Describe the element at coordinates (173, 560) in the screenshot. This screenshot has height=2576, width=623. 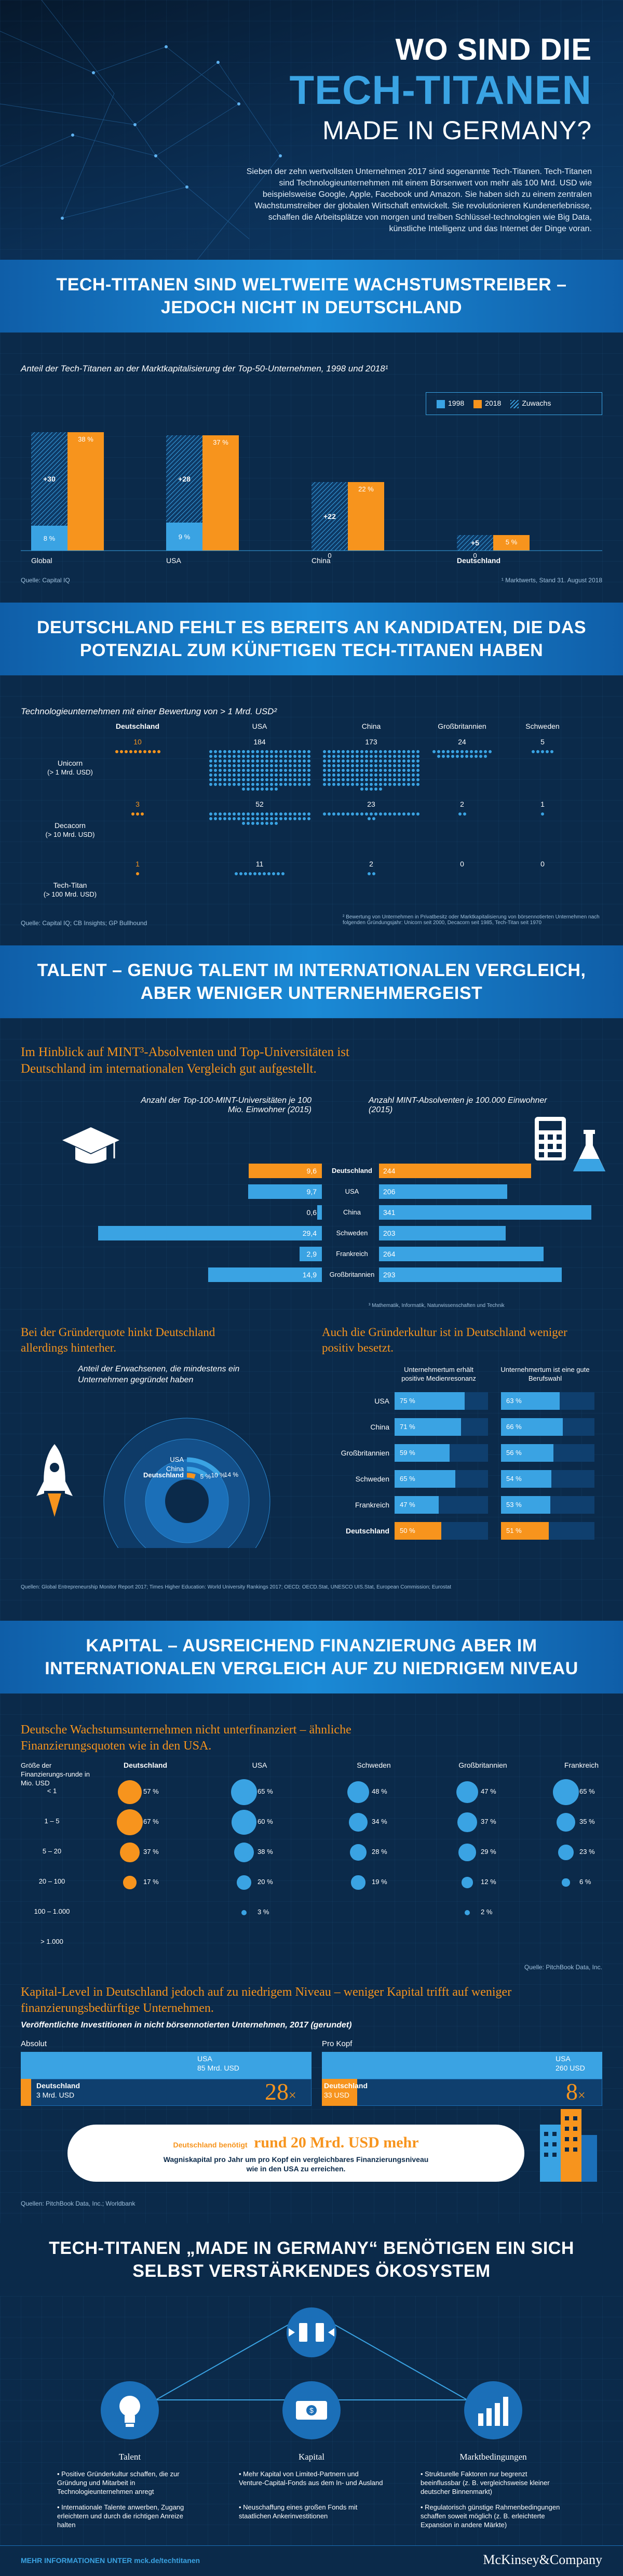
I see `category-label: USA` at that location.